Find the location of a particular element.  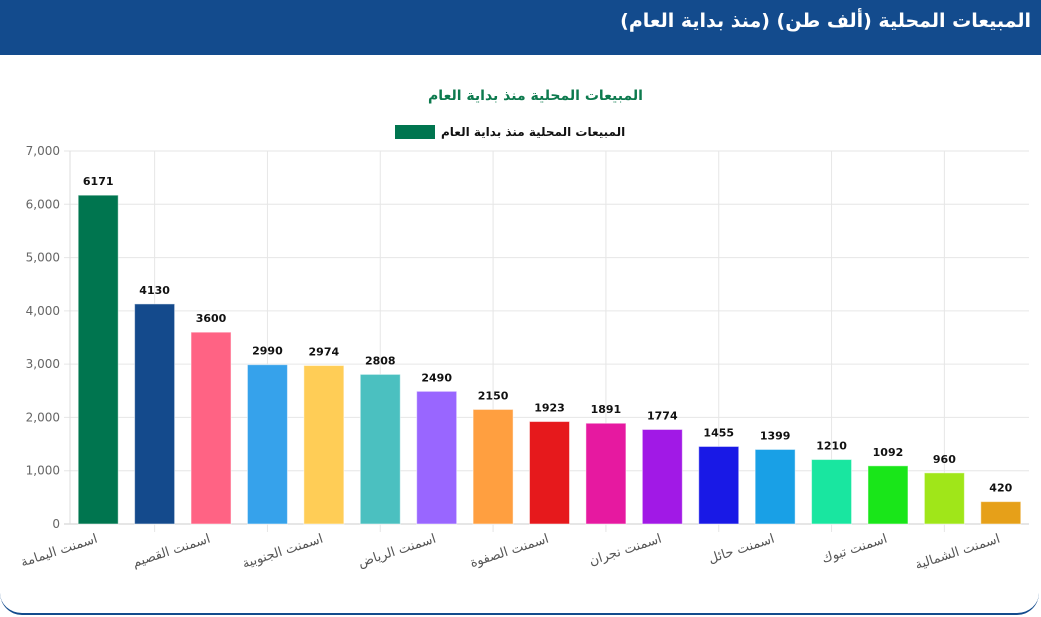

chart-title: المبيعات المحلية منذ بداية العام is located at coordinates (535, 96).